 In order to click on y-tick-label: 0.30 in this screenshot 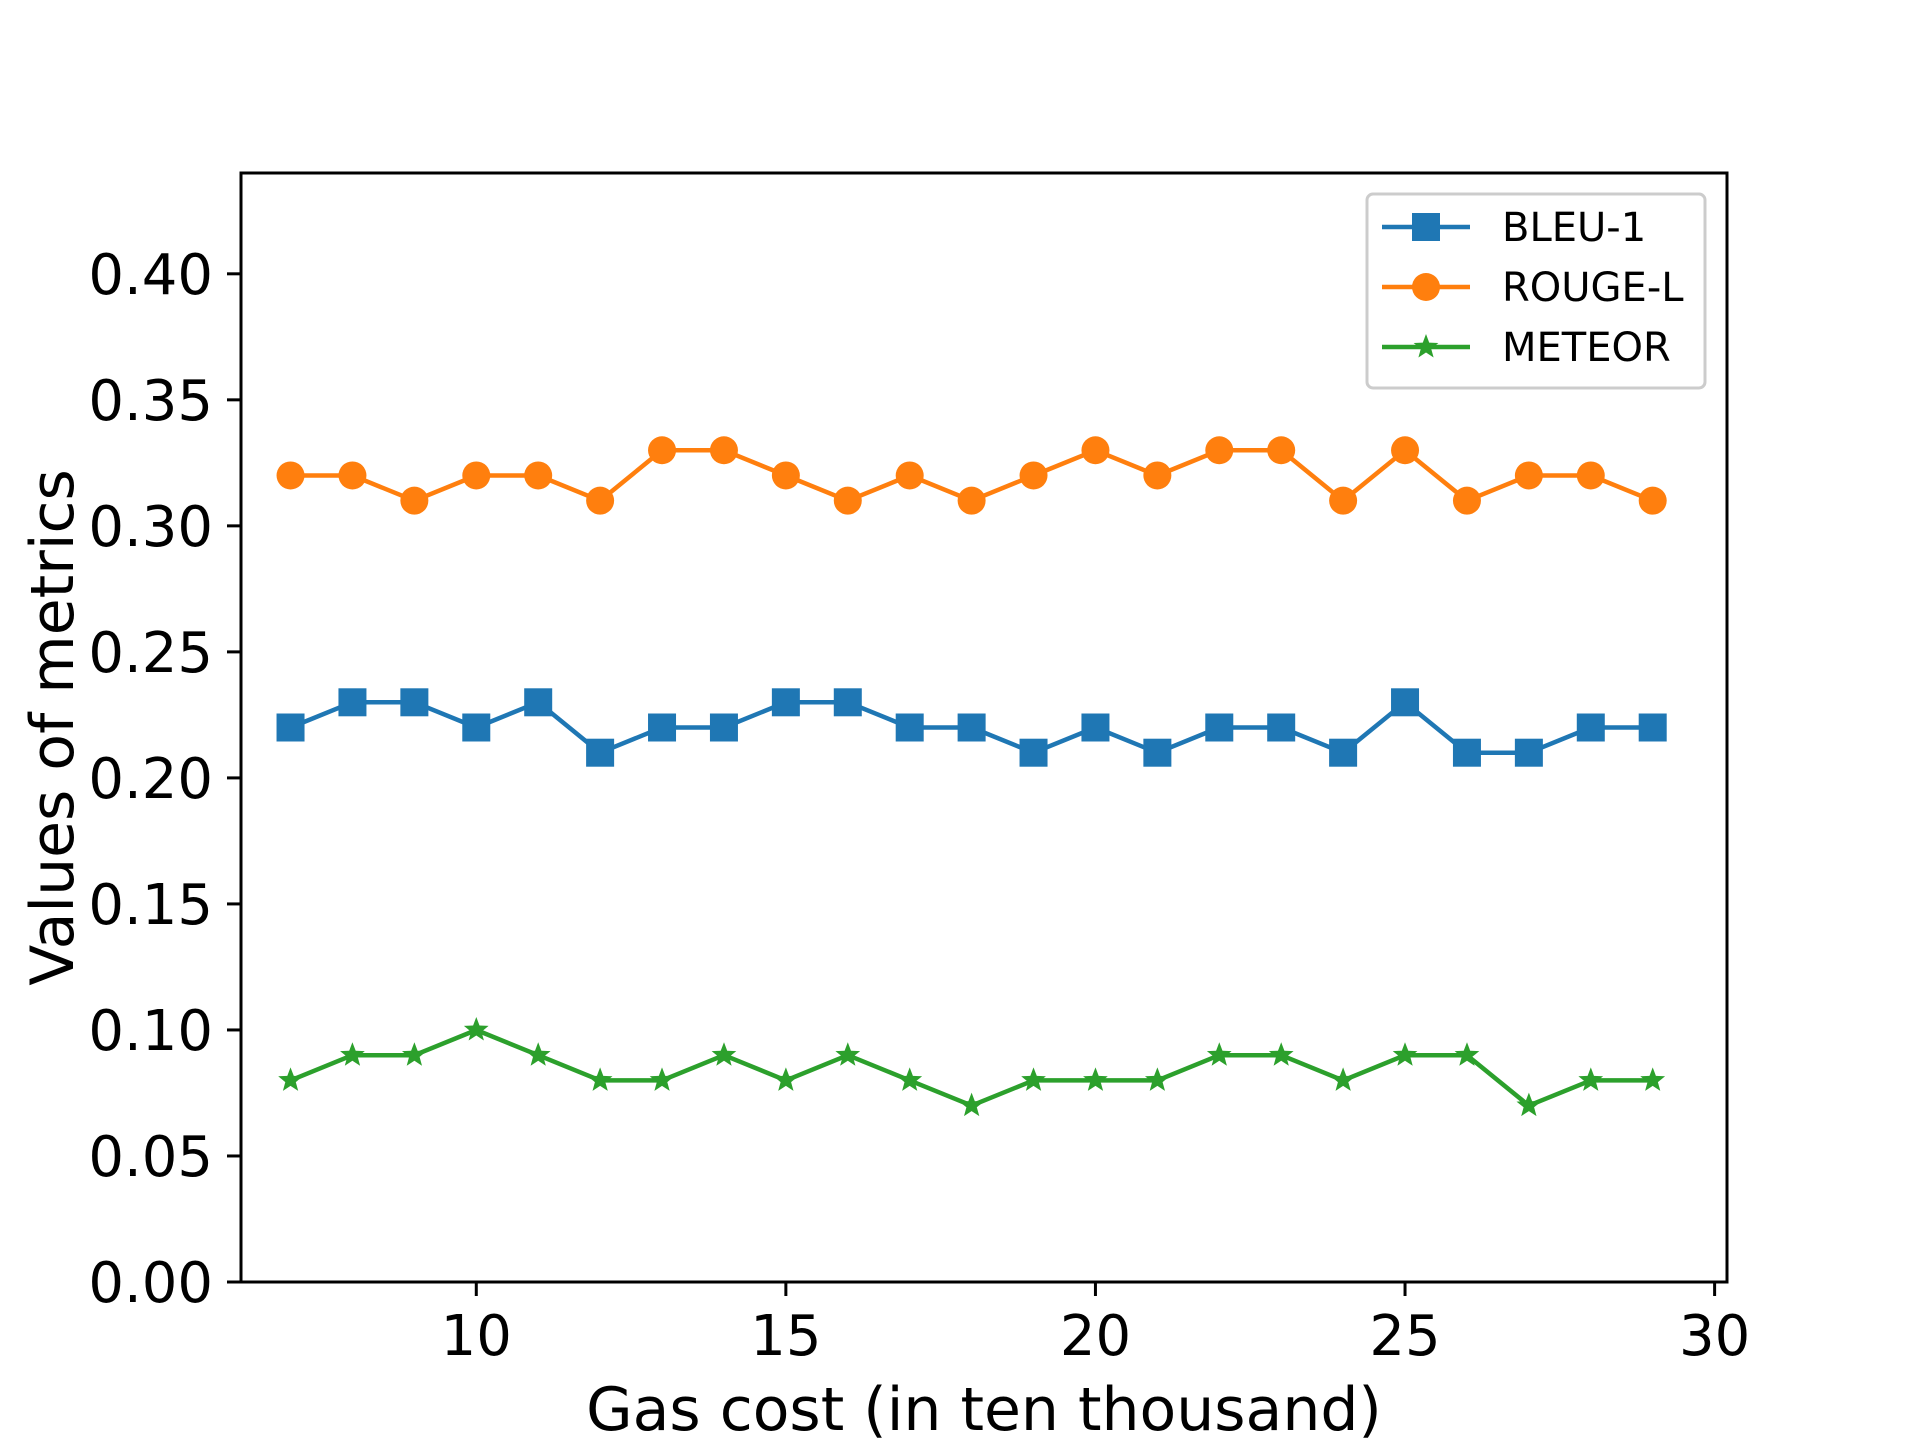, I will do `click(150, 527)`.